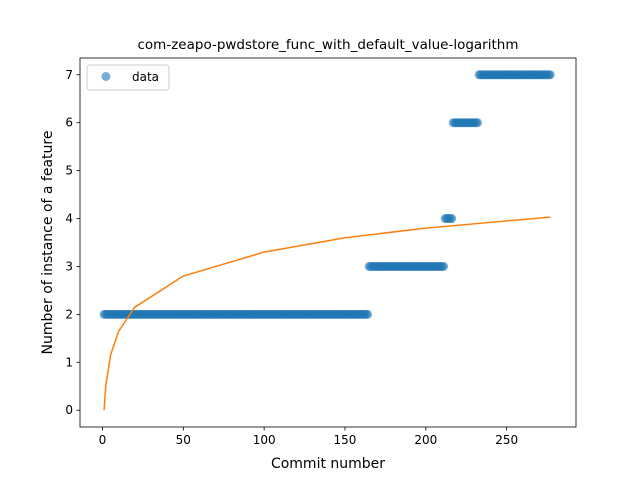 Image resolution: width=640 pixels, height=485 pixels. Describe the element at coordinates (69, 171) in the screenshot. I see `y-tick-label: 5` at that location.